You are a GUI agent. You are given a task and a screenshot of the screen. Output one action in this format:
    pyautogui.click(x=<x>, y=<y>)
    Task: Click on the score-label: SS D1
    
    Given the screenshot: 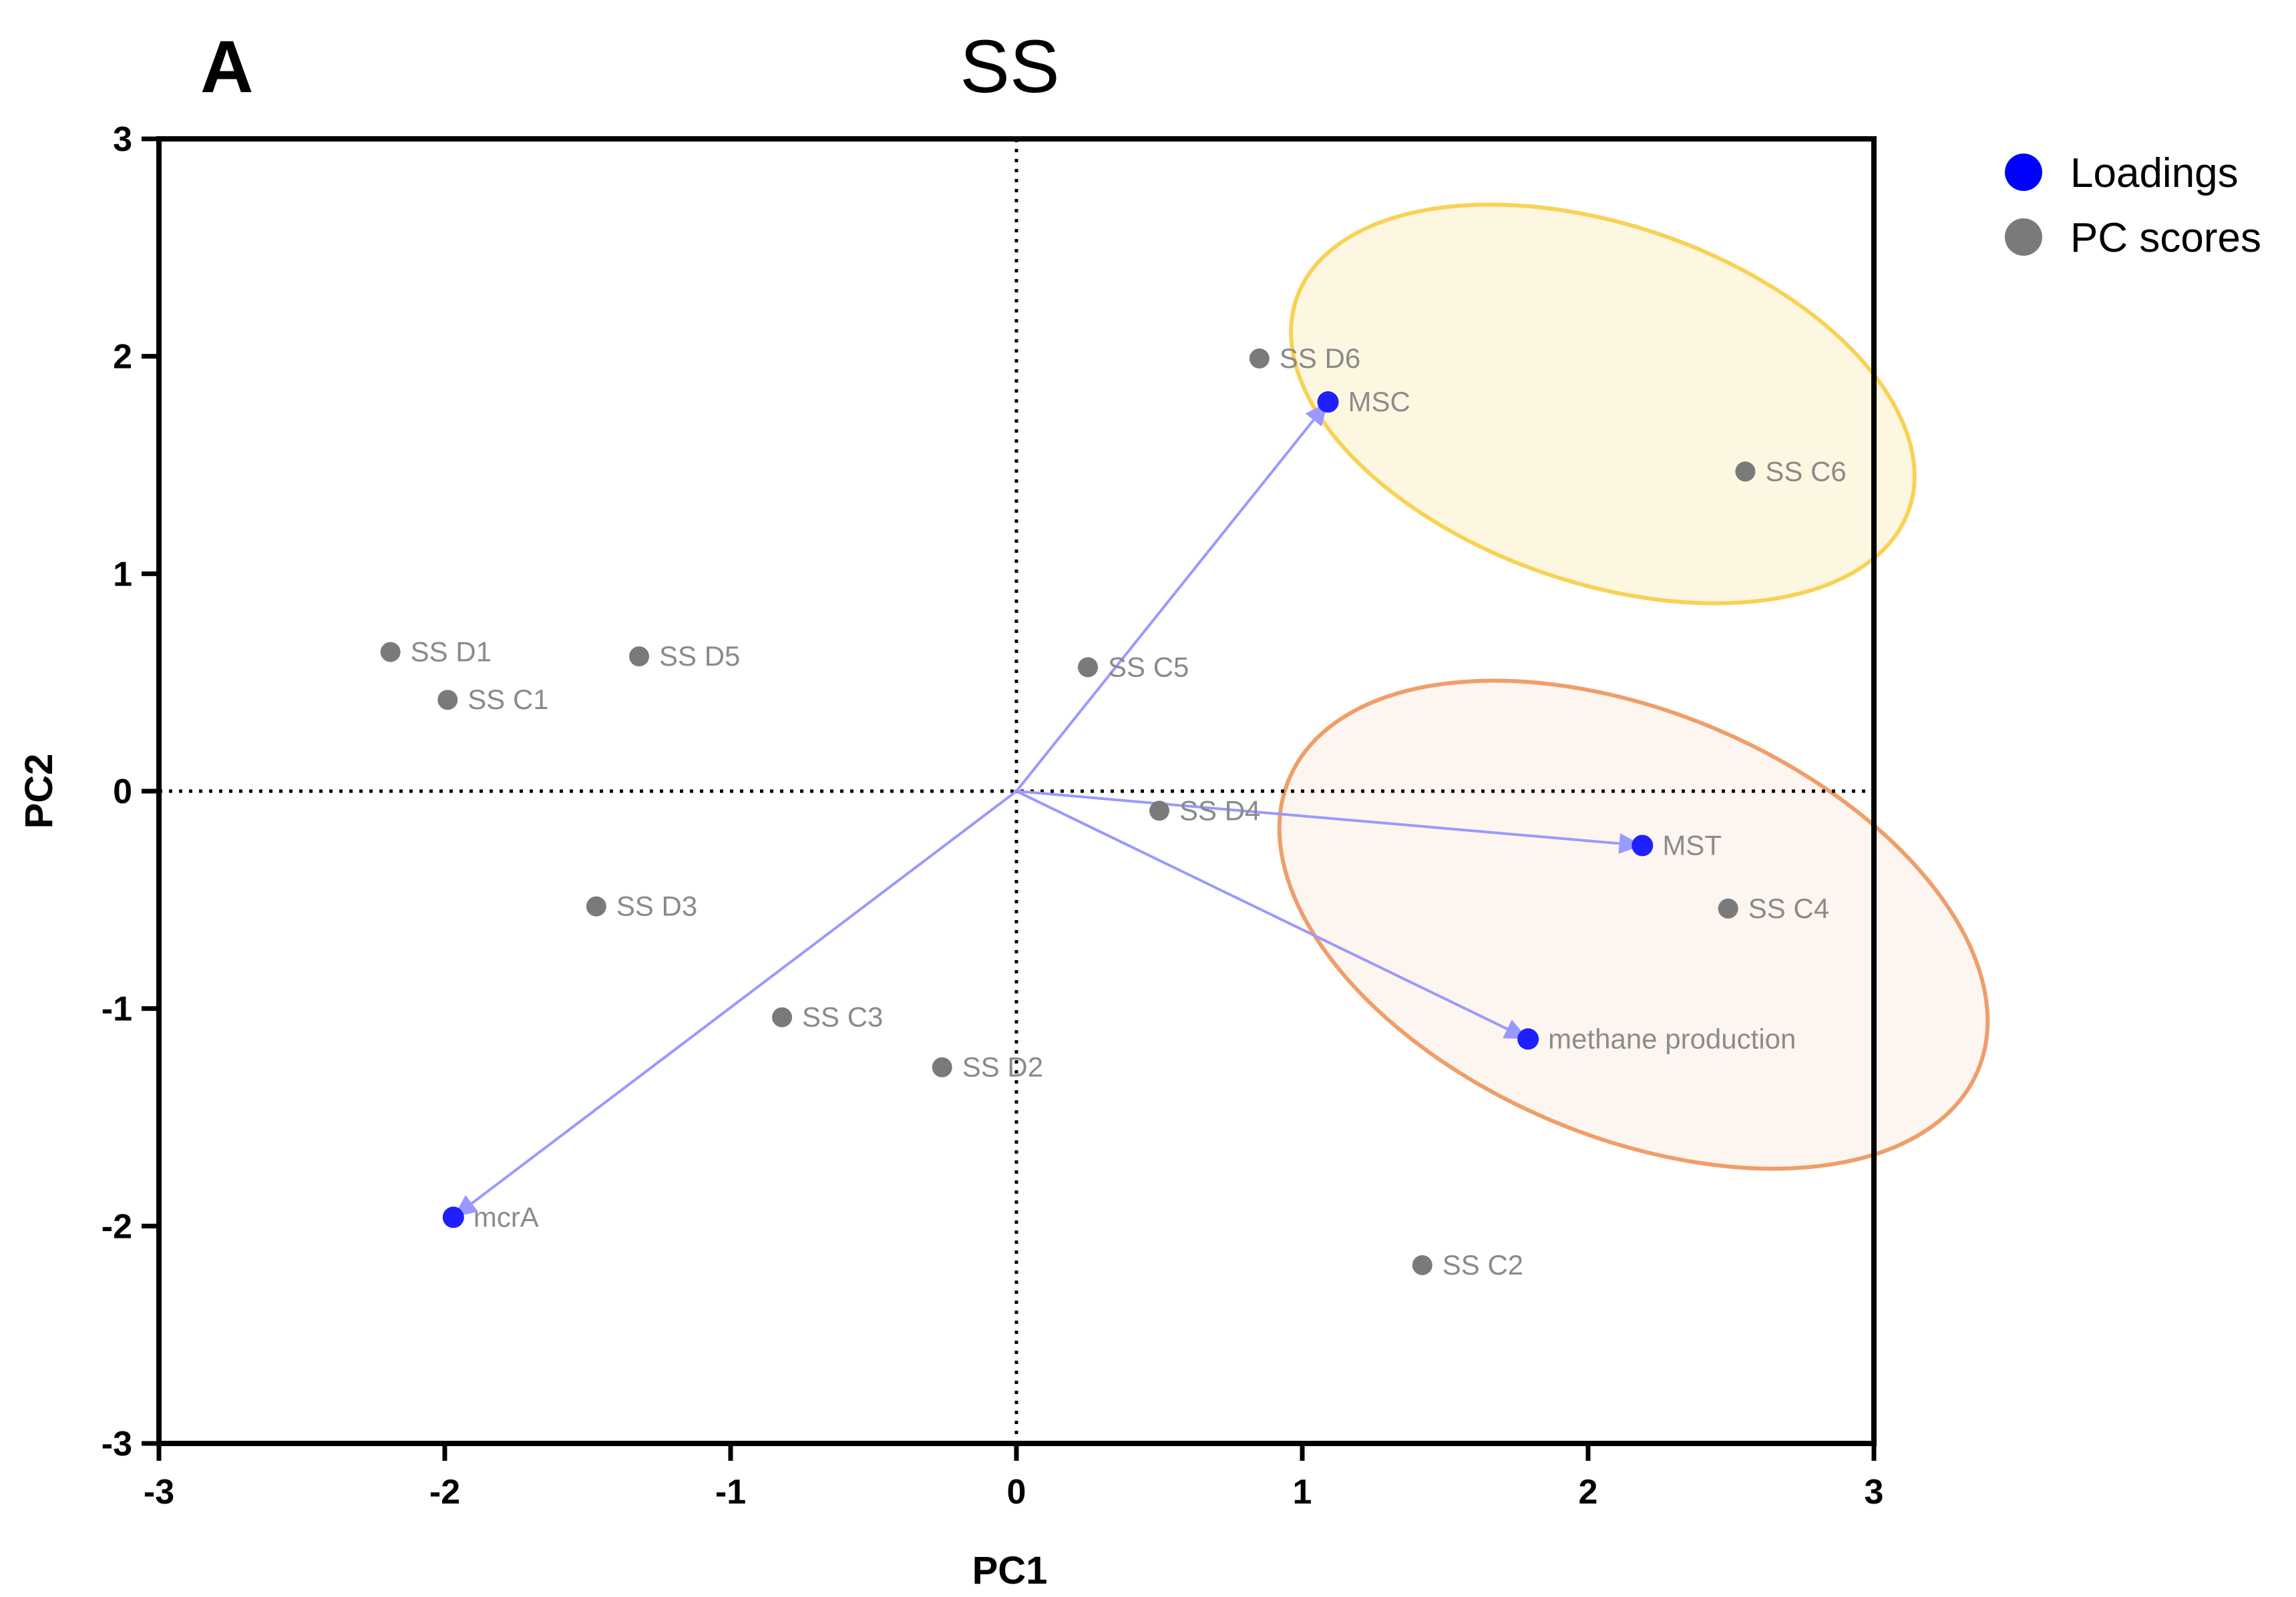 What is the action you would take?
    pyautogui.click(x=451, y=652)
    